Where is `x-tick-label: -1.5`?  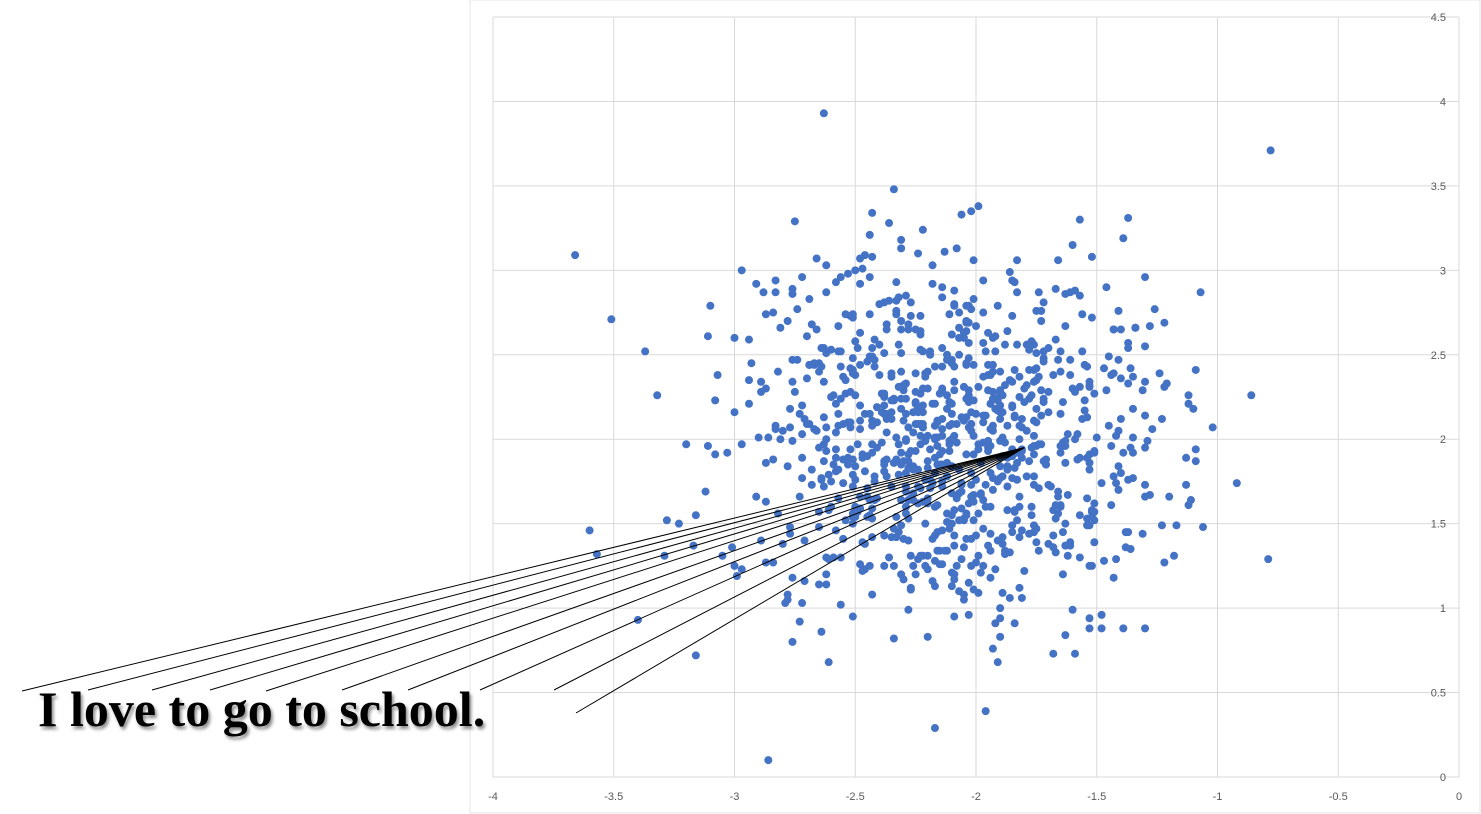 x-tick-label: -1.5 is located at coordinates (1096, 797).